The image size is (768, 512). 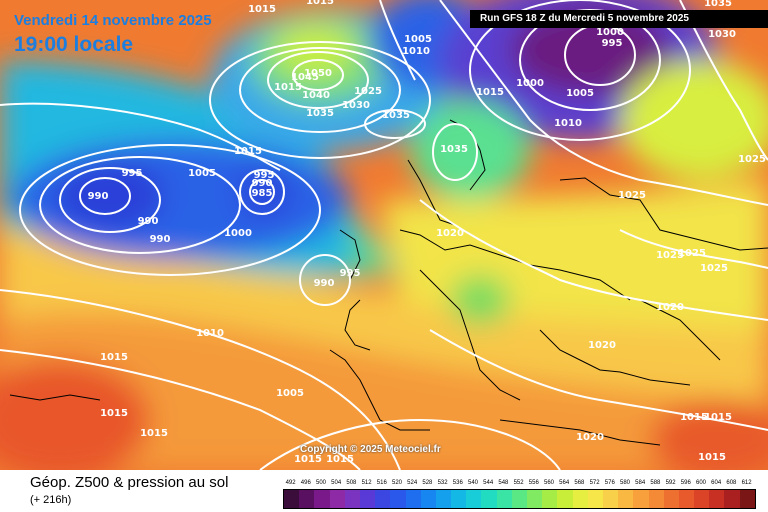 What do you see at coordinates (321, 483) in the screenshot?
I see `color-scale-label: 500` at bounding box center [321, 483].